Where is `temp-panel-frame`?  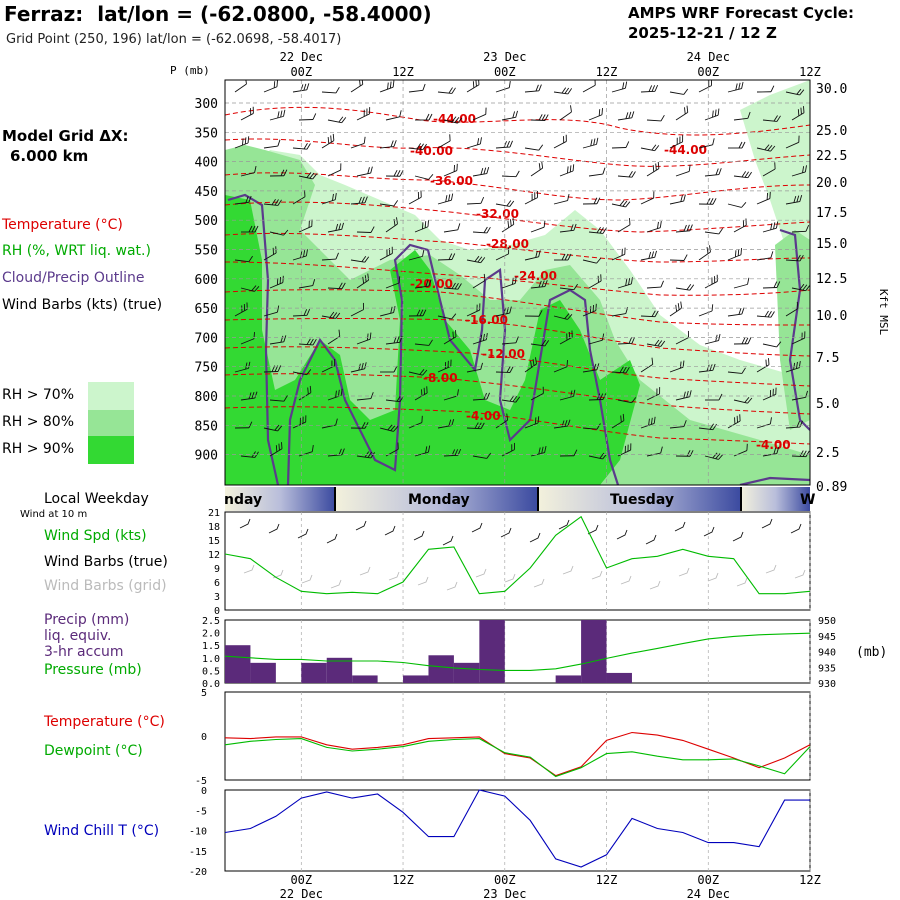
temp-panel-frame is located at coordinates (517, 736).